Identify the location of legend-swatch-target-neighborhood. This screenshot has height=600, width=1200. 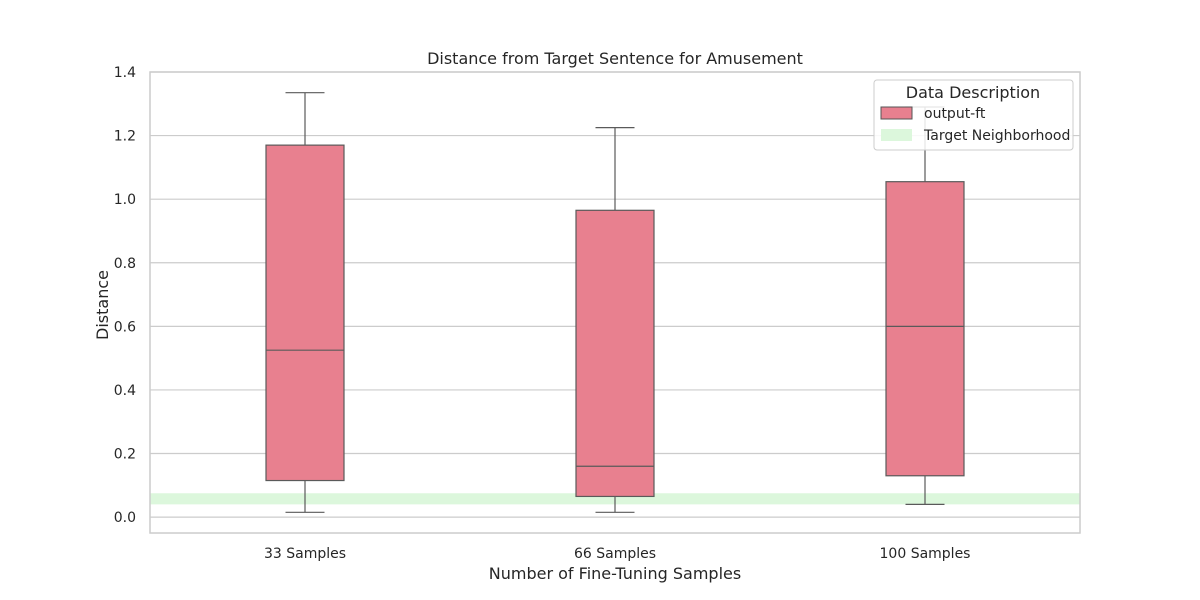
(896, 135).